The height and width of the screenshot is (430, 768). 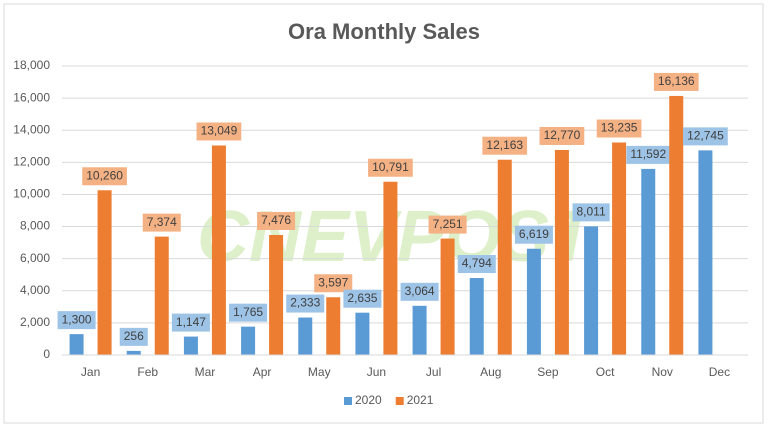 I want to click on x-tick-label: Jun, so click(x=376, y=372).